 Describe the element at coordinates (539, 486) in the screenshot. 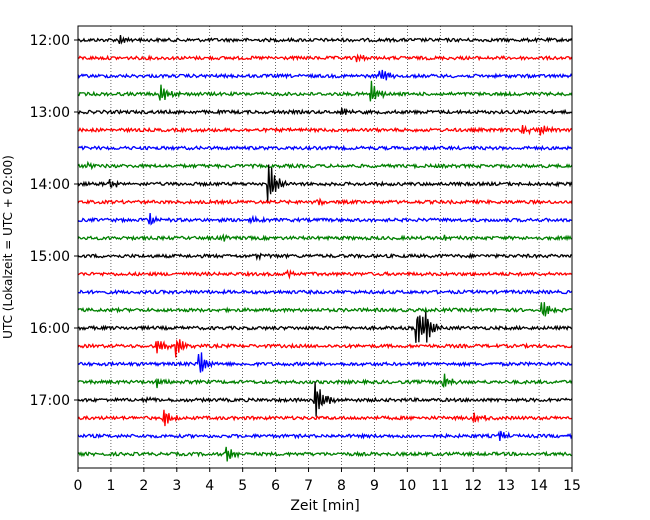

I see `x-tick-label: 14` at that location.